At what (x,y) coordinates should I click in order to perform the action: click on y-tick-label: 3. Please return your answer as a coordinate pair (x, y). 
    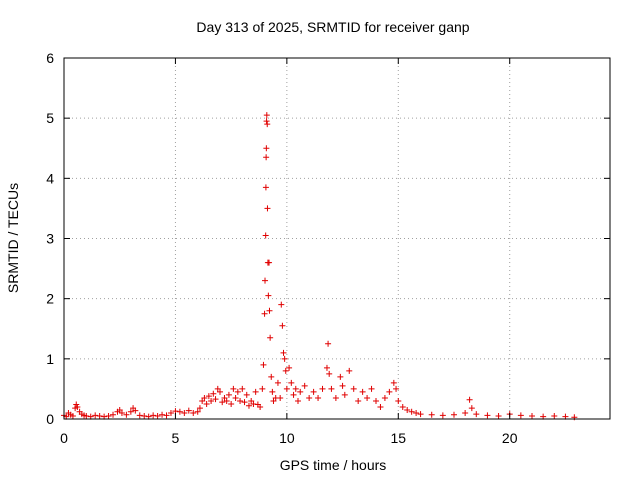
    Looking at the image, I should click on (50, 239).